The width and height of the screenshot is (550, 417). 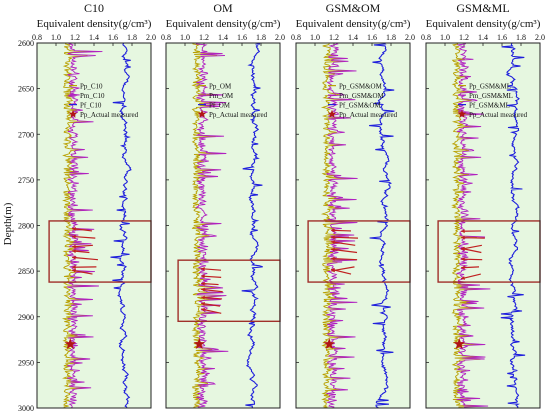 I want to click on legend-label: Pf_OM, so click(x=220, y=106).